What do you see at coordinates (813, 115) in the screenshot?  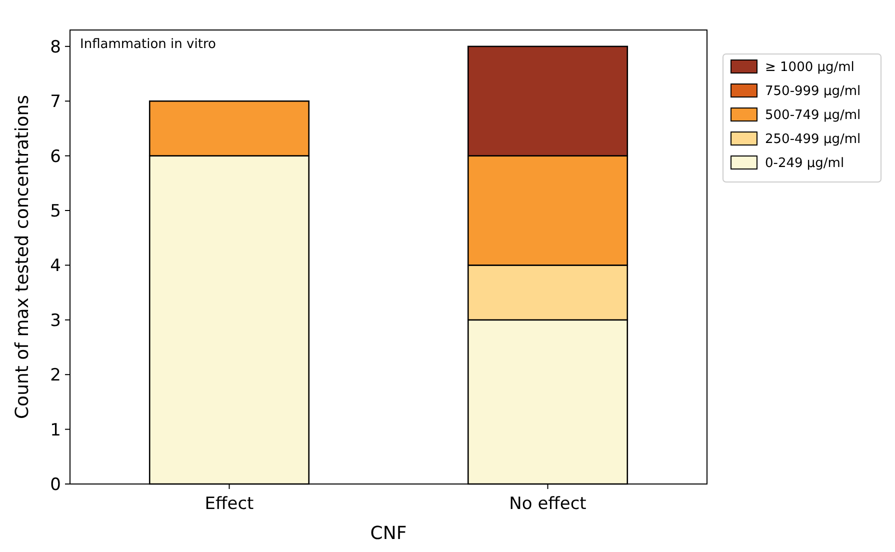 I see `legend-label: 500-749 µg/ml` at bounding box center [813, 115].